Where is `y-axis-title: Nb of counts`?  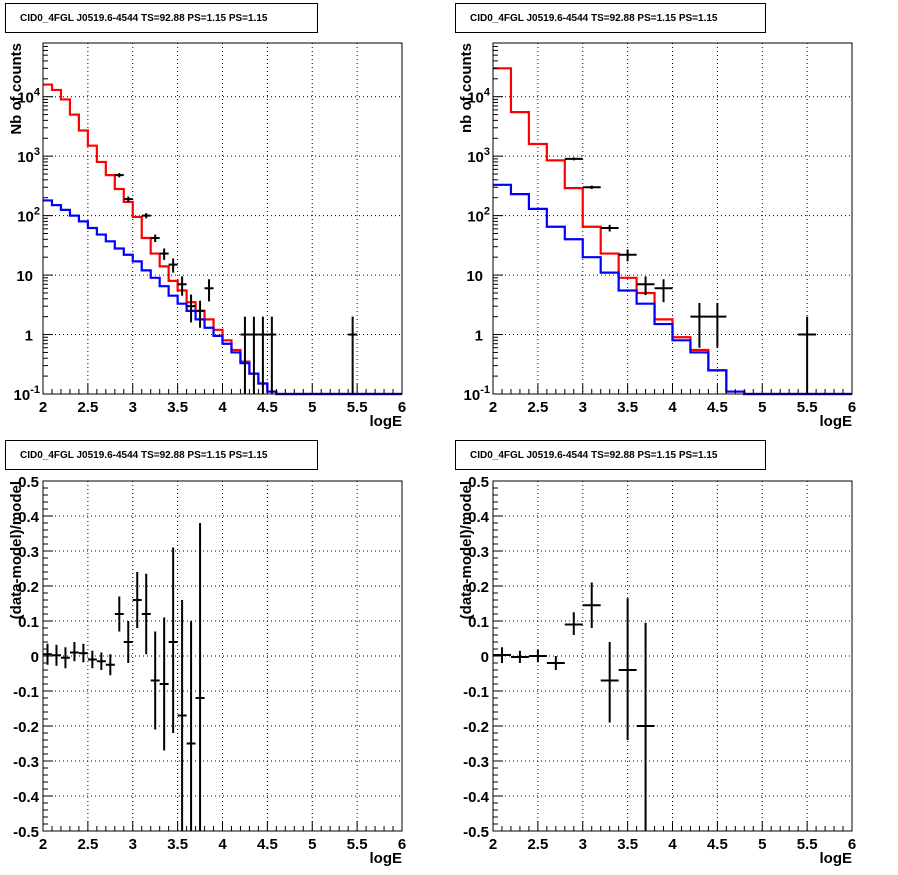
y-axis-title: Nb of counts is located at coordinates (16, 89).